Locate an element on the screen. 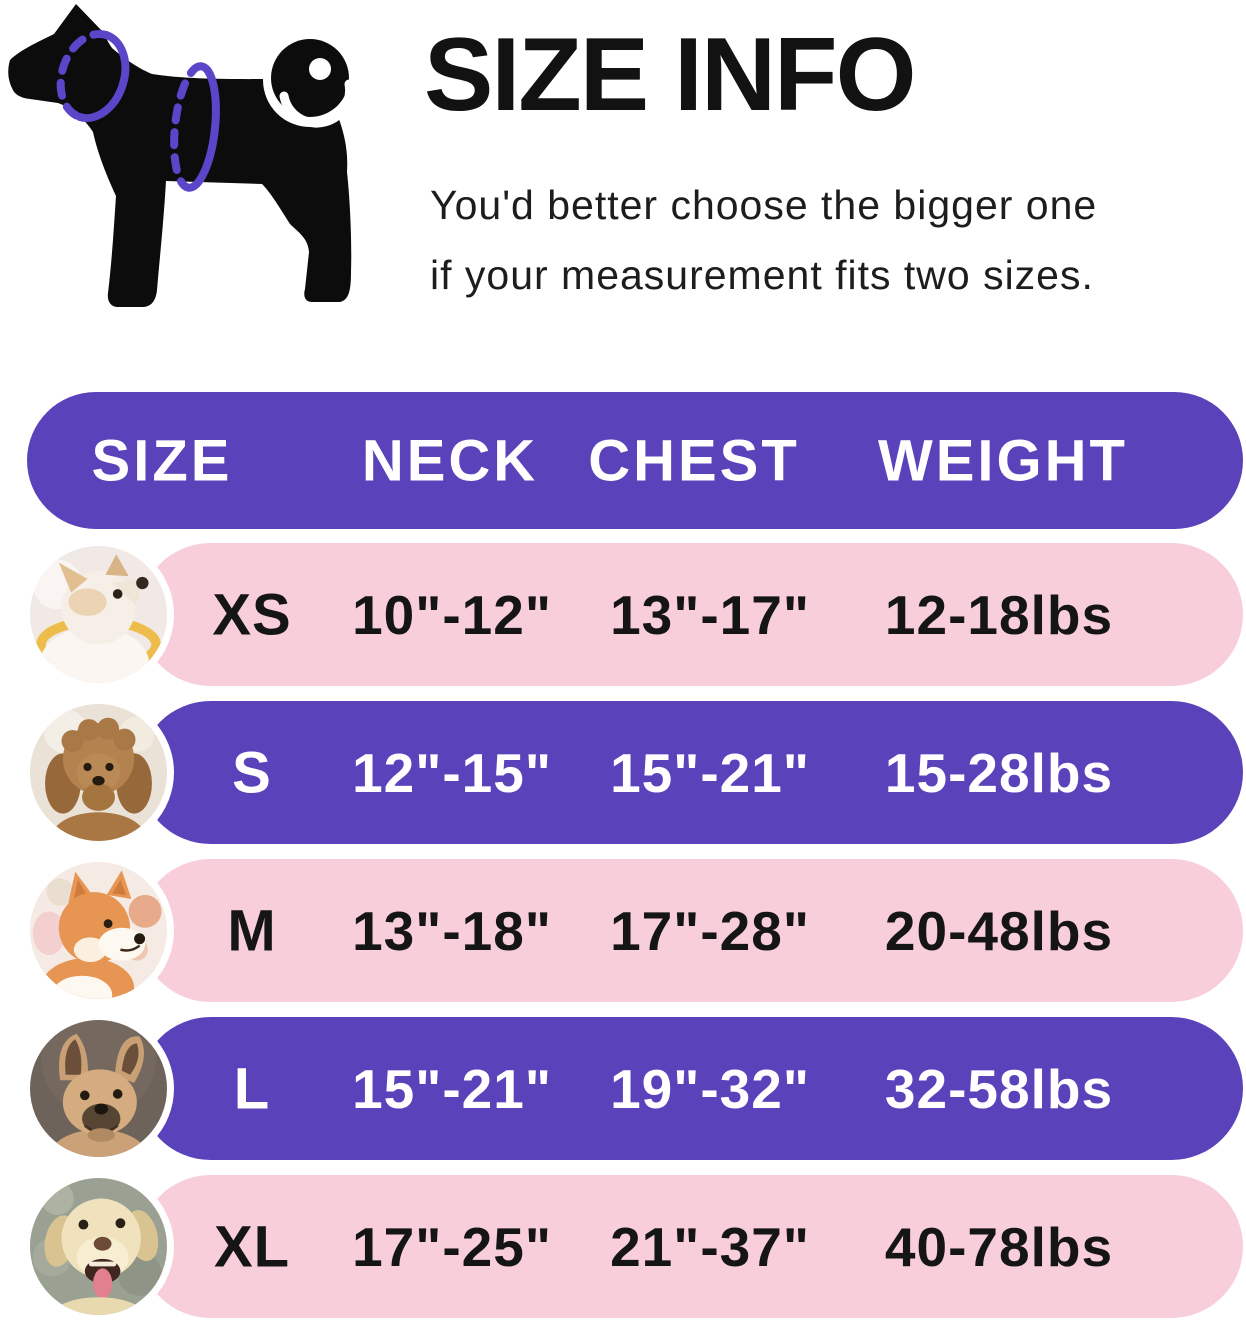 Image resolution: width=1246 pixels, height=1331 pixels. cell-chest: 21"-37" is located at coordinates (710, 1246).